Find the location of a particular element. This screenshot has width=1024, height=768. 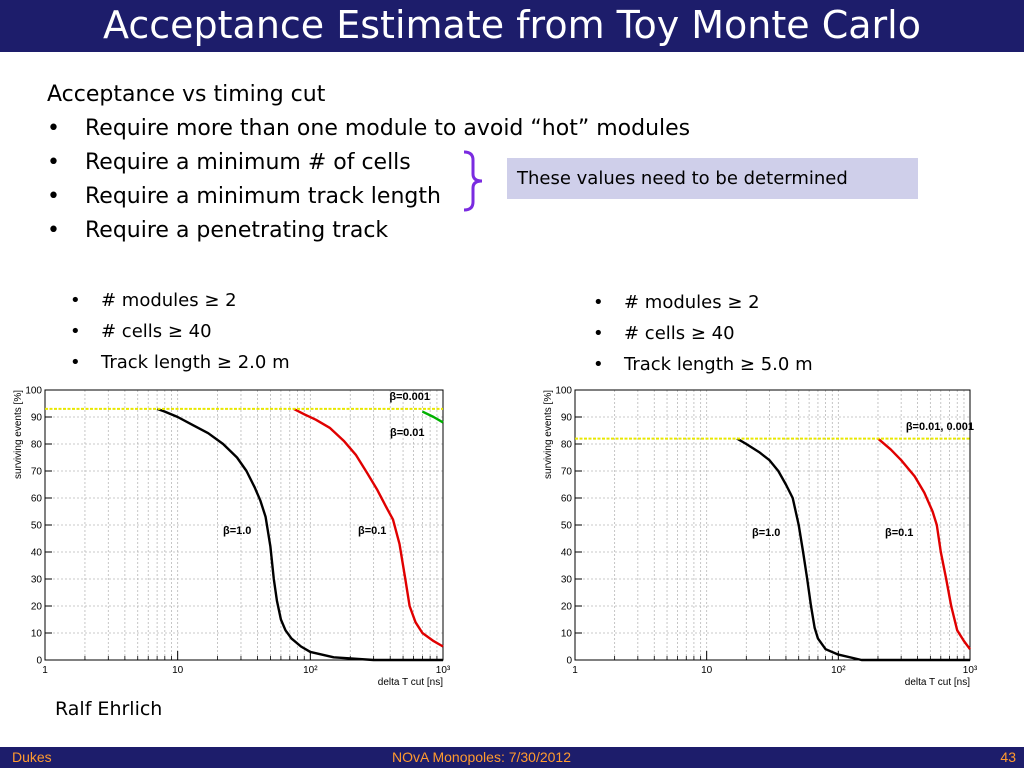

footer-title: NOvA Monopoles: 7/30/2012 is located at coordinates (482, 757).